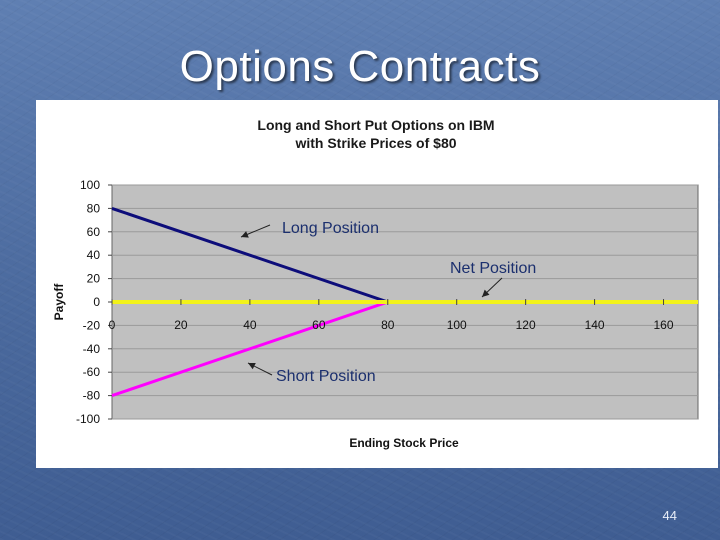 This screenshot has width=720, height=540. What do you see at coordinates (94, 255) in the screenshot?
I see `y-tick-label: 40` at bounding box center [94, 255].